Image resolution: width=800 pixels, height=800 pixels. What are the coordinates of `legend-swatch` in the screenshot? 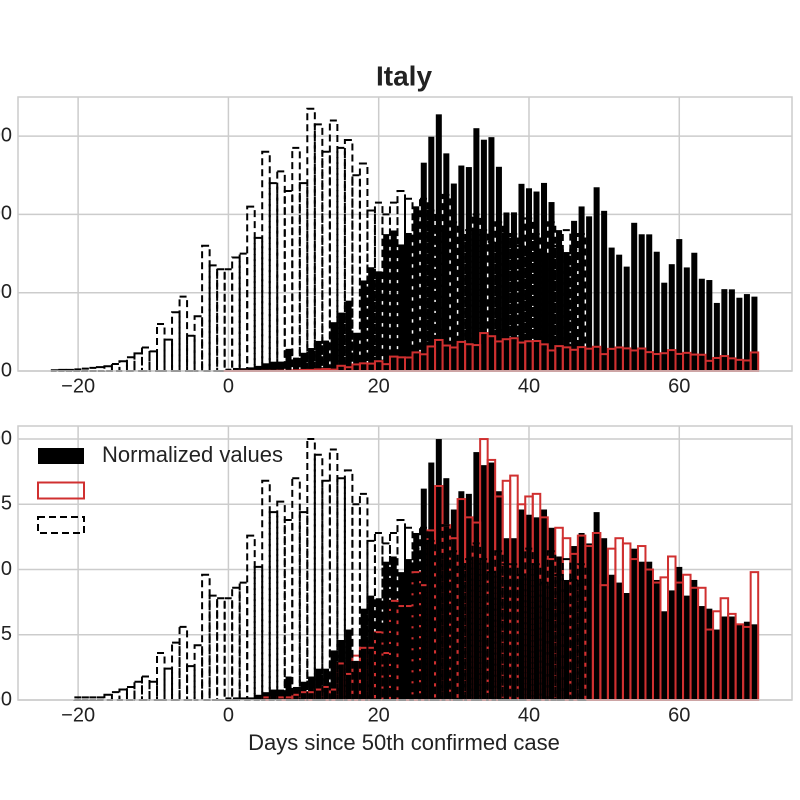 It's located at (61, 525).